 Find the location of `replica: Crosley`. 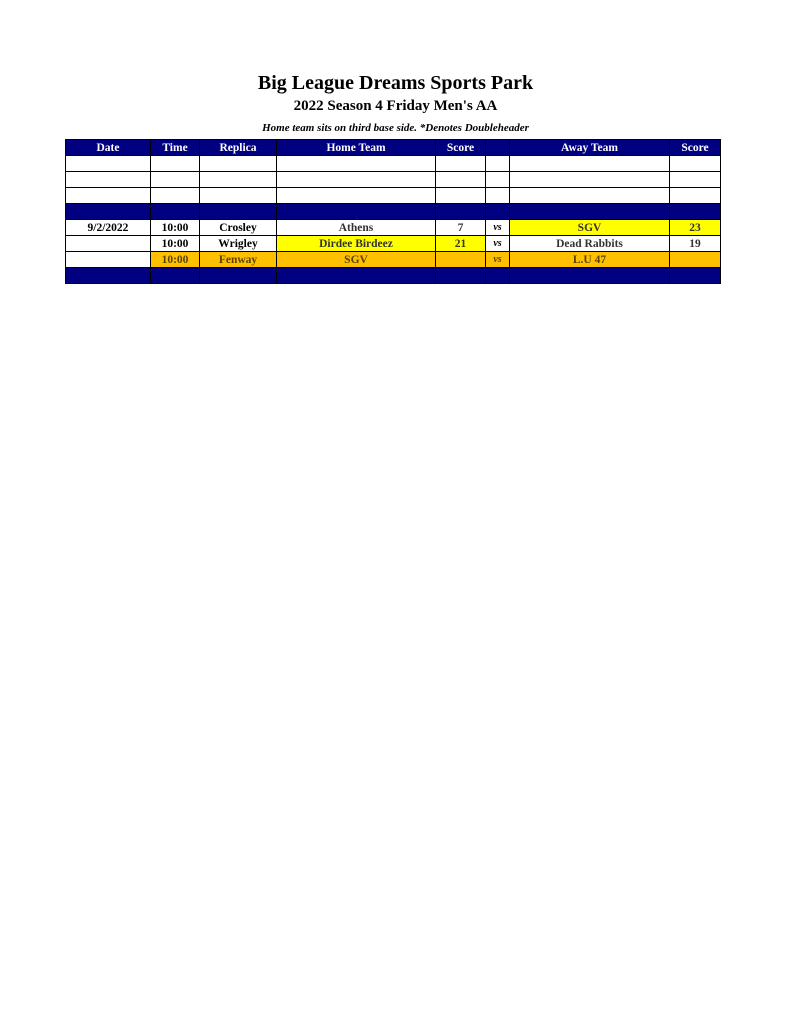

replica: Crosley is located at coordinates (238, 227).